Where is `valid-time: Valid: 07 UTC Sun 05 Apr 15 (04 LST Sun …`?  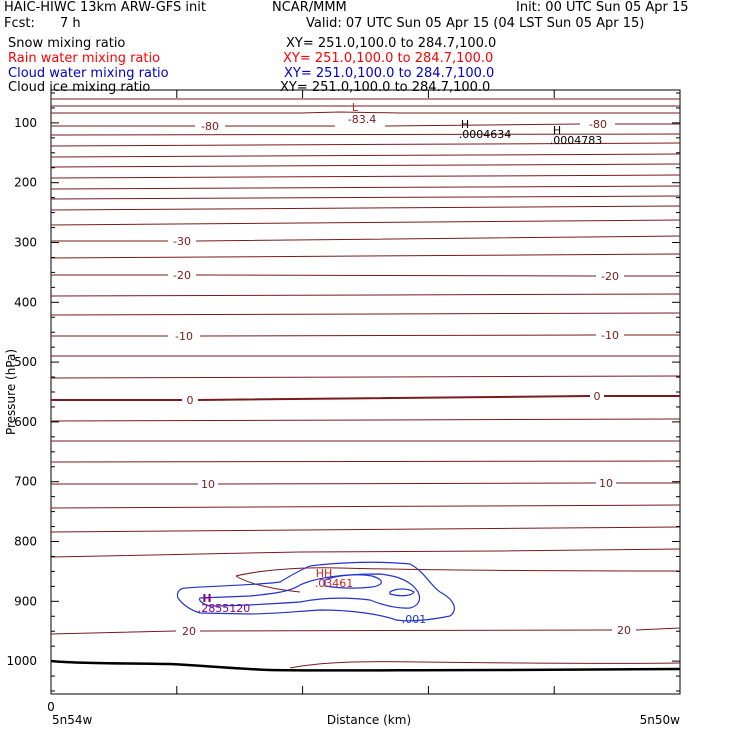 valid-time: Valid: 07 UTC Sun 05 Apr 15 (04 LST Sun … is located at coordinates (475, 23).